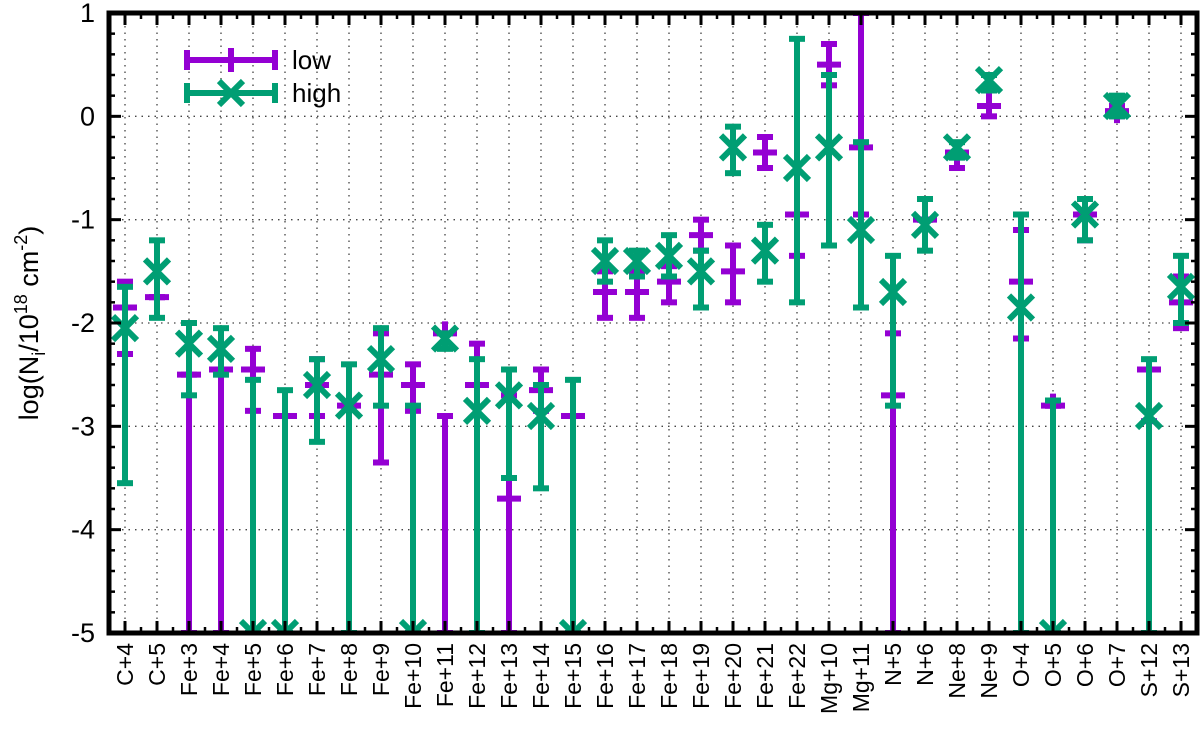  Describe the element at coordinates (83, 323) in the screenshot. I see `y-tick-label: -2` at that location.